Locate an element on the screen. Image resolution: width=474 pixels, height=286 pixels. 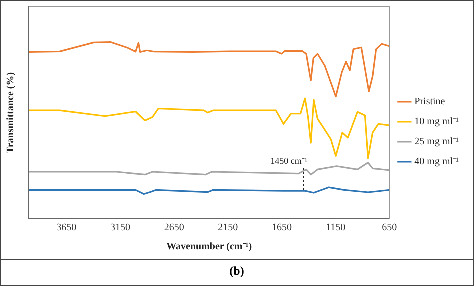
y-axis-title: Transmittance (%) is located at coordinates (11, 113).